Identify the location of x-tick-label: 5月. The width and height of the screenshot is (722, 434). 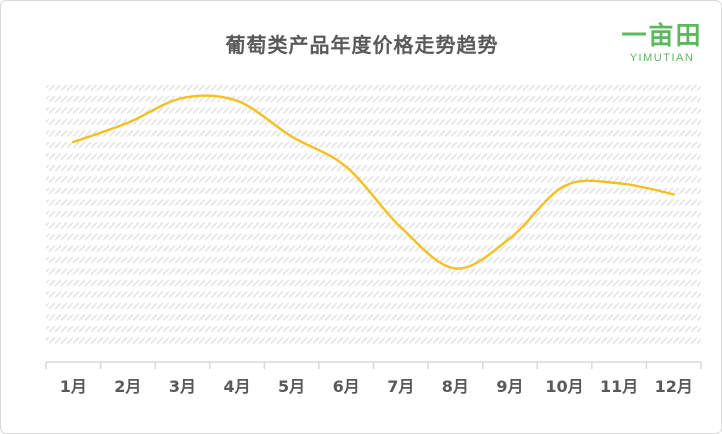
(291, 386).